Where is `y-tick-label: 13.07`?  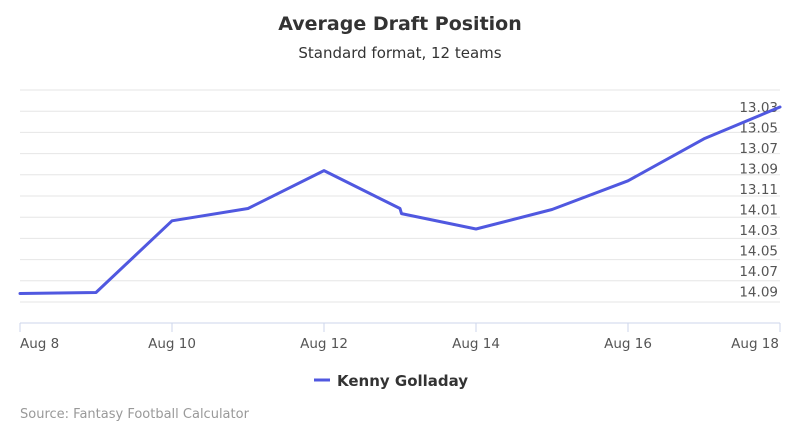
y-tick-label: 13.07 is located at coordinates (758, 149).